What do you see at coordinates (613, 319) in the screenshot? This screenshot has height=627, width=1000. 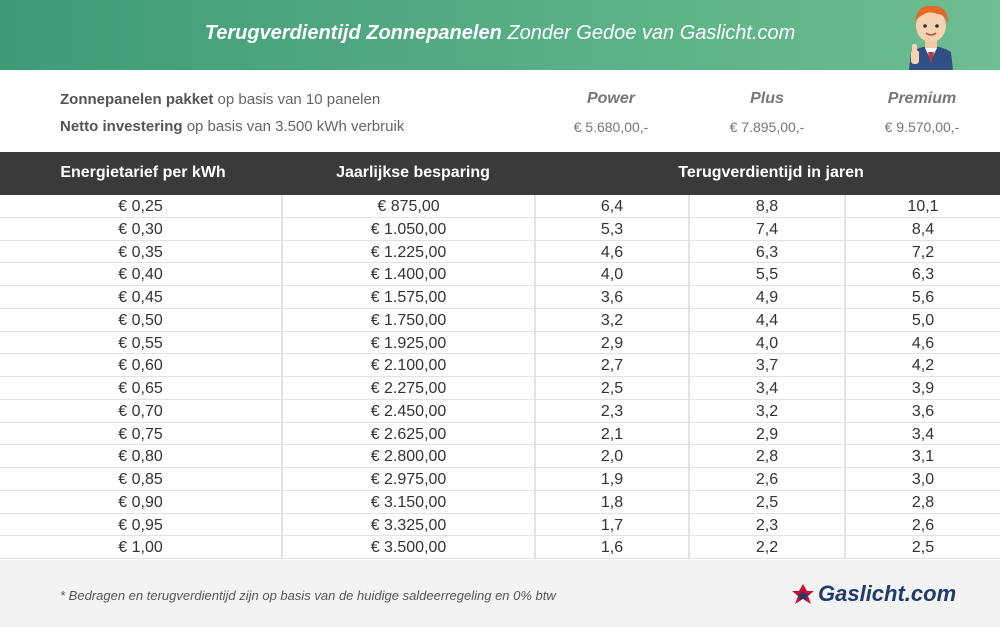 I see `cell-payback-power: 3,2` at bounding box center [613, 319].